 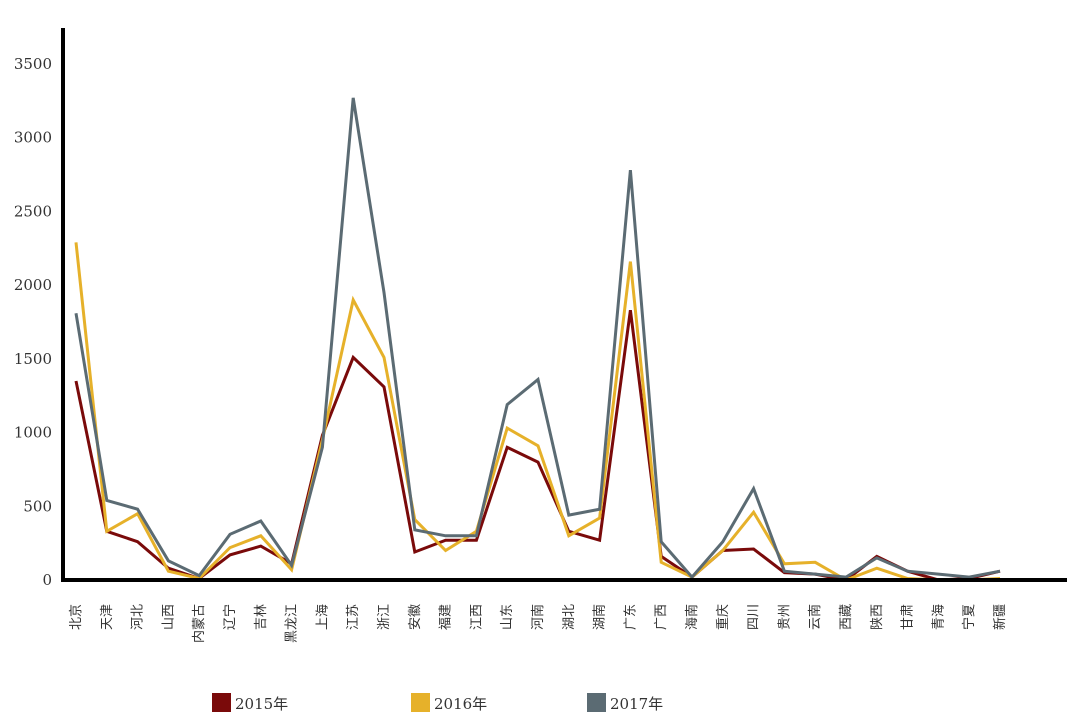 What do you see at coordinates (661, 617) in the screenshot?
I see `x-tick-label: 广西` at bounding box center [661, 617].